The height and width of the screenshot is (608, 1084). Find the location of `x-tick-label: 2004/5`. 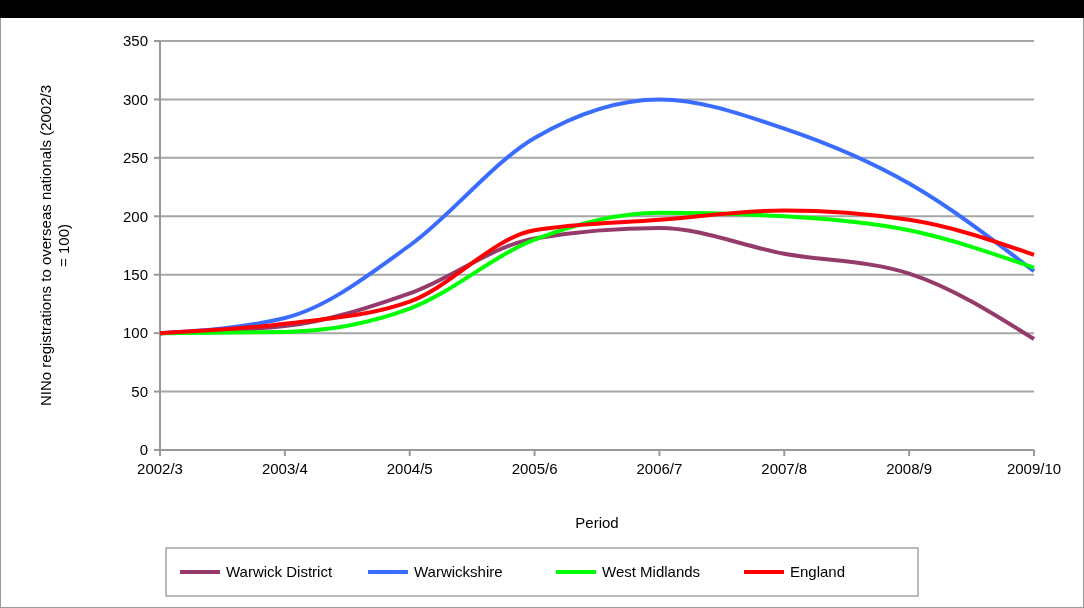

x-tick-label: 2004/5 is located at coordinates (409, 468).